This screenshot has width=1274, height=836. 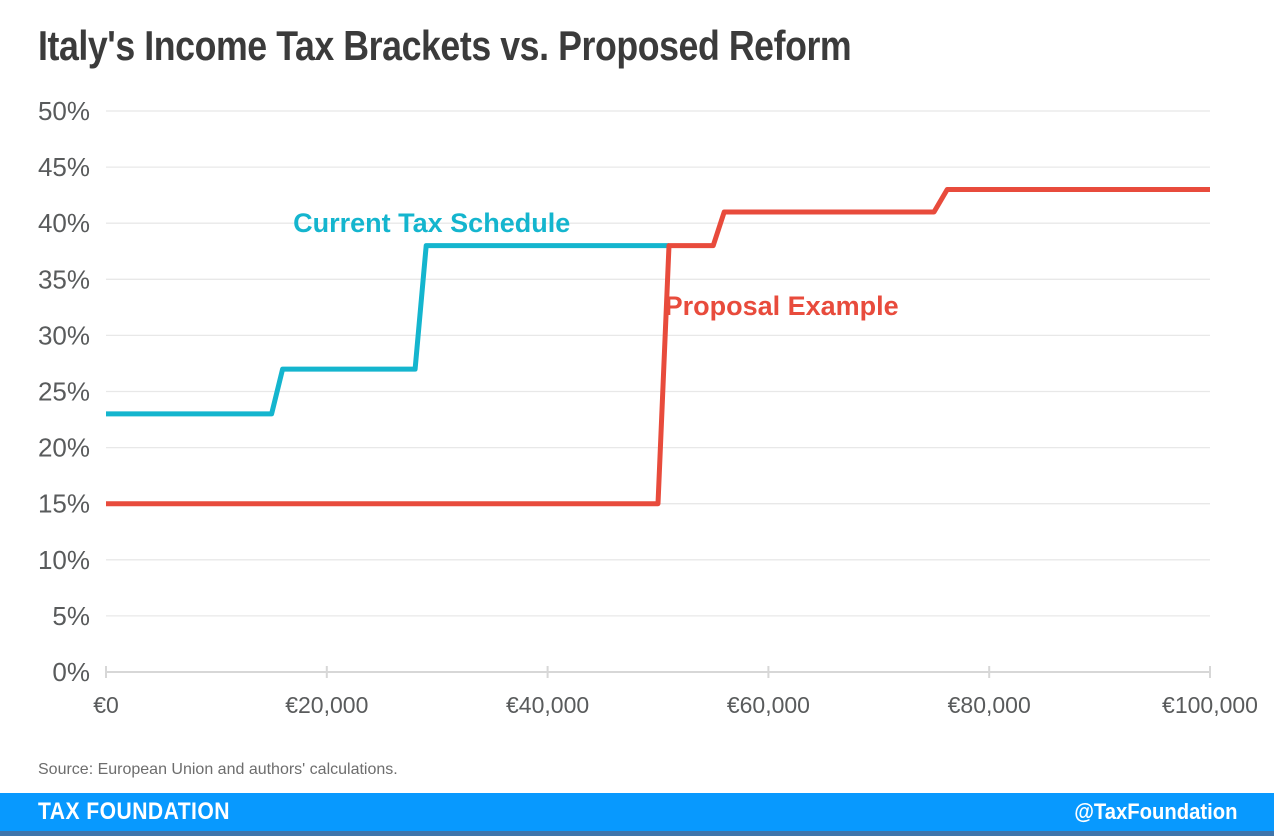 What do you see at coordinates (431, 223) in the screenshot?
I see `series-label-current: Current Tax Schedule` at bounding box center [431, 223].